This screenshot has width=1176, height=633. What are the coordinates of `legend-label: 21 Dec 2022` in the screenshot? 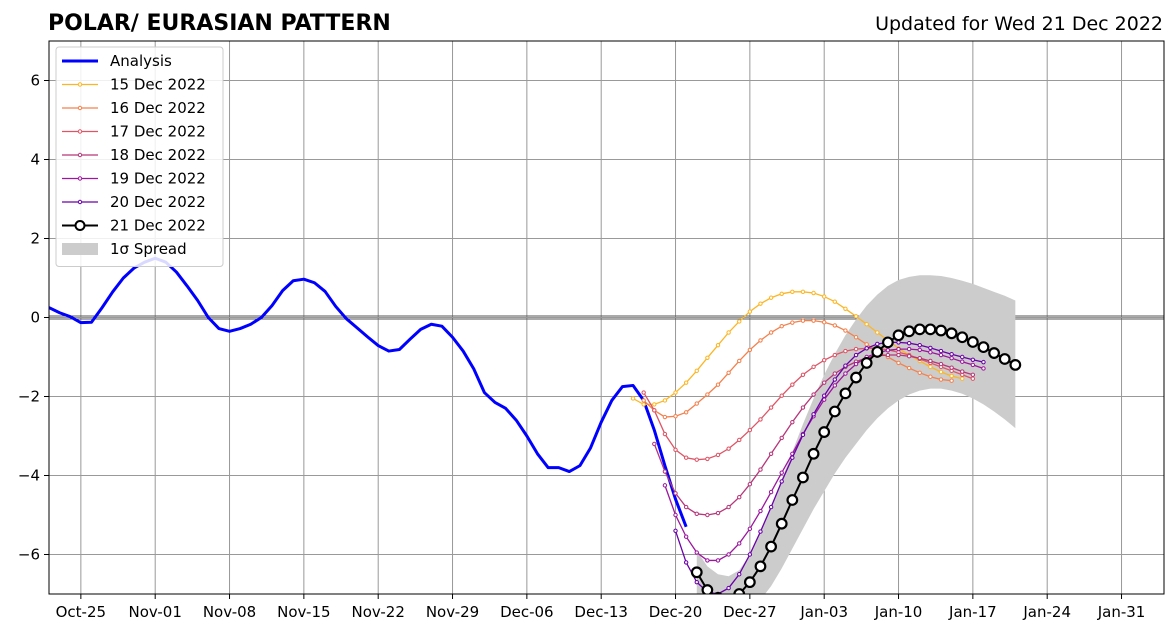 It's located at (158, 226).